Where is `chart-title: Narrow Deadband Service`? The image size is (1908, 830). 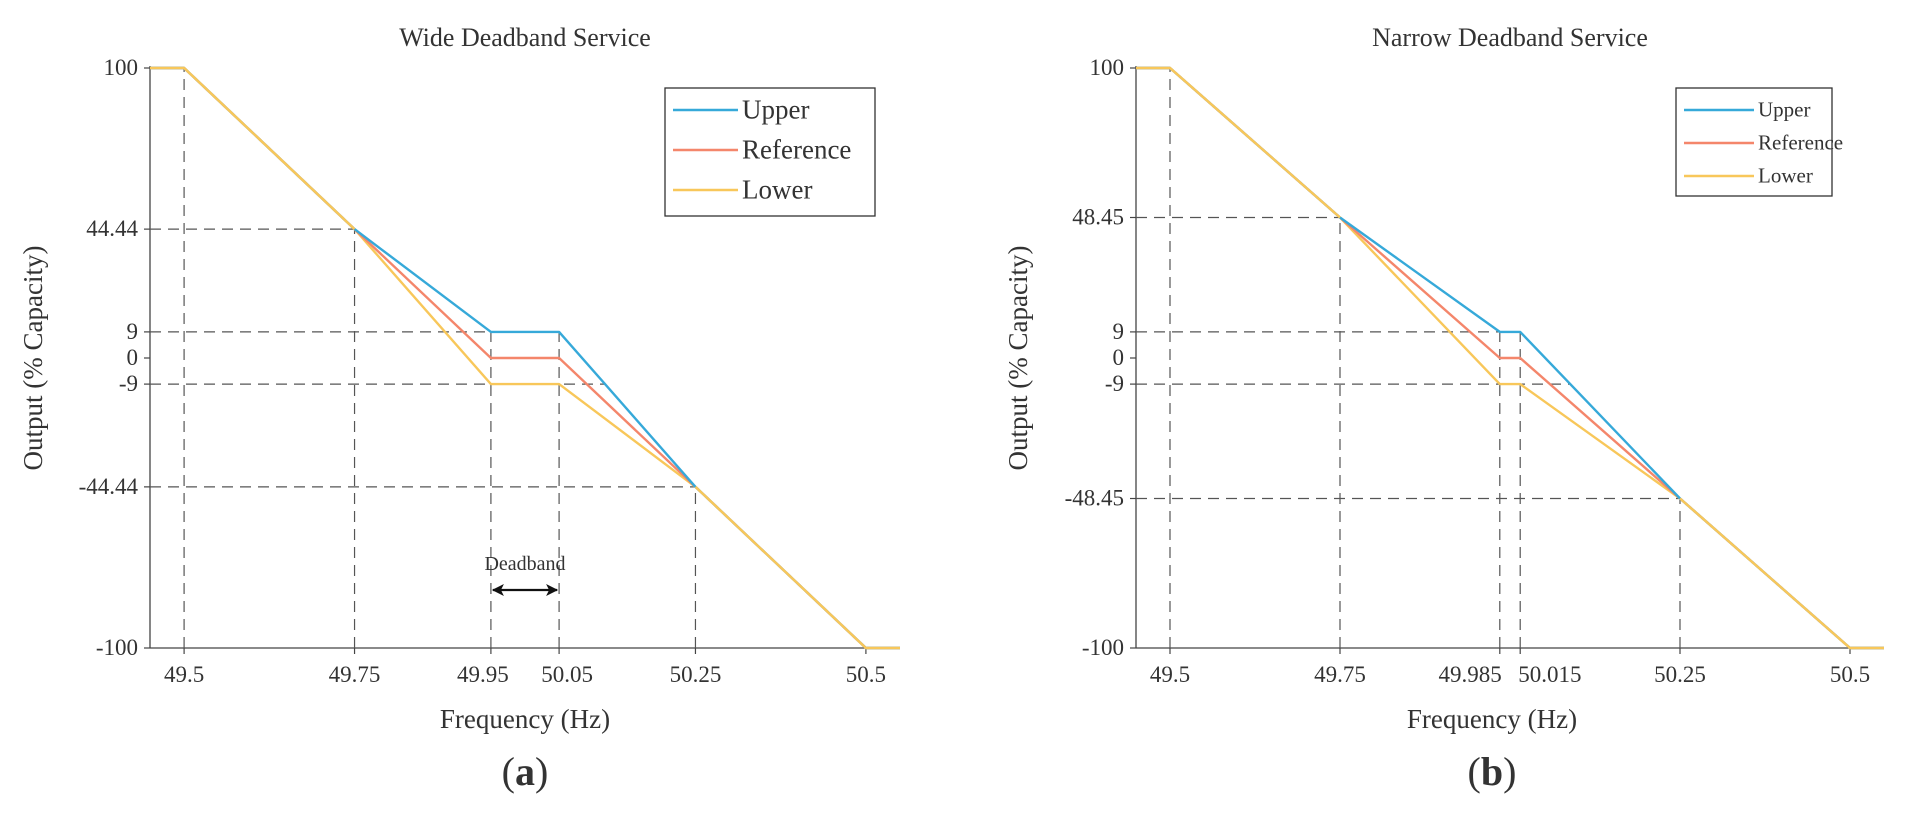
chart-title: Narrow Deadband Service is located at coordinates (1510, 37).